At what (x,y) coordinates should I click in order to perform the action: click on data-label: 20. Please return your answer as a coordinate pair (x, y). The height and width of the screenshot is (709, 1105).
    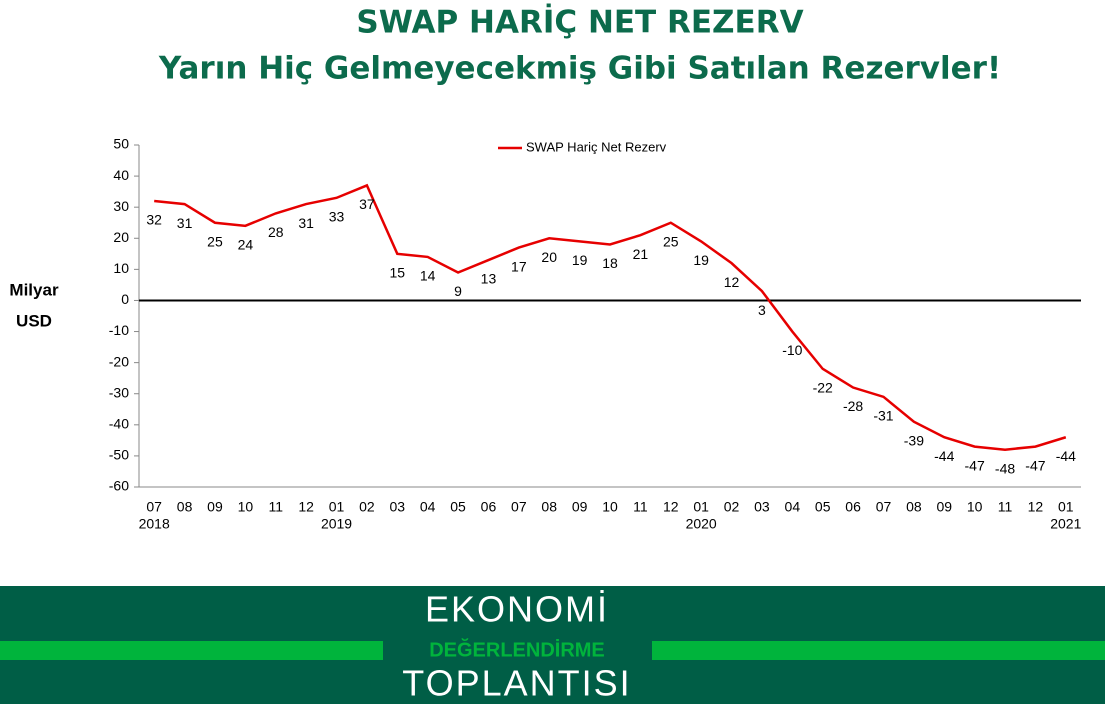
    Looking at the image, I should click on (549, 257).